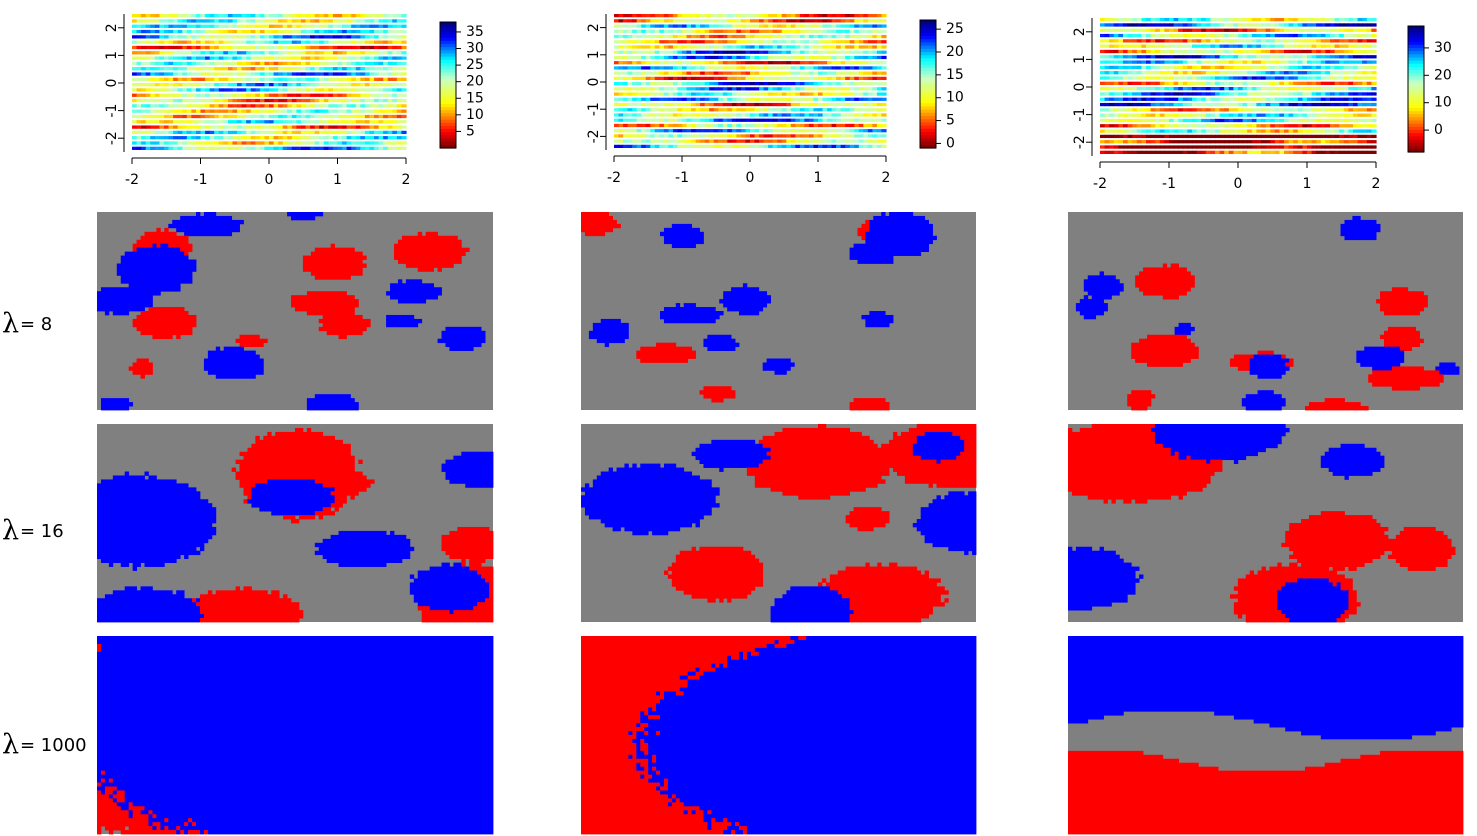  I want to click on x-tick-label: 1, so click(818, 178).